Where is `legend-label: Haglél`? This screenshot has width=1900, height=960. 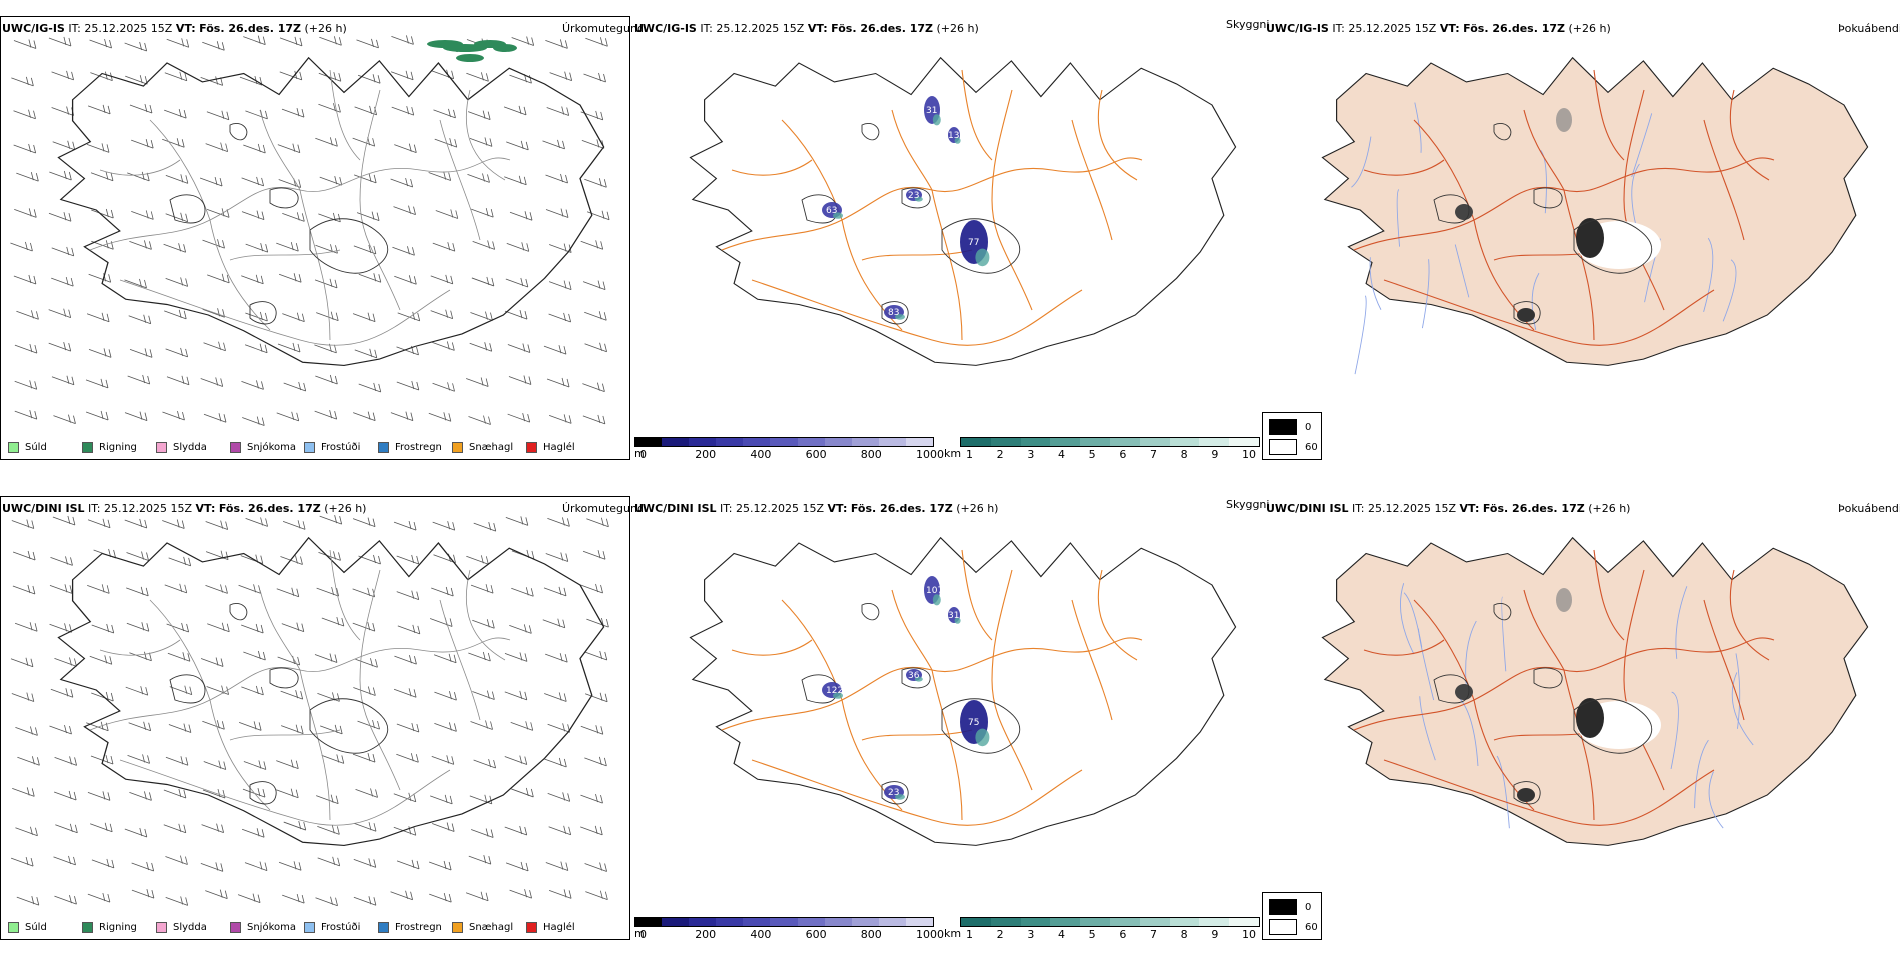 legend-label: Haglél is located at coordinates (559, 447).